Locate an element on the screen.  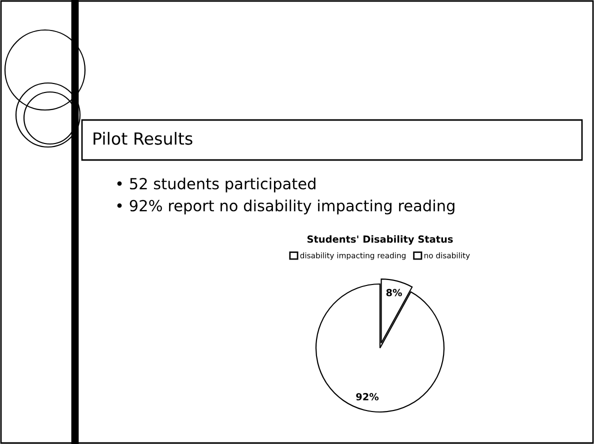
text: • 92% report no disability impacting reading is located at coordinates (285, 207).